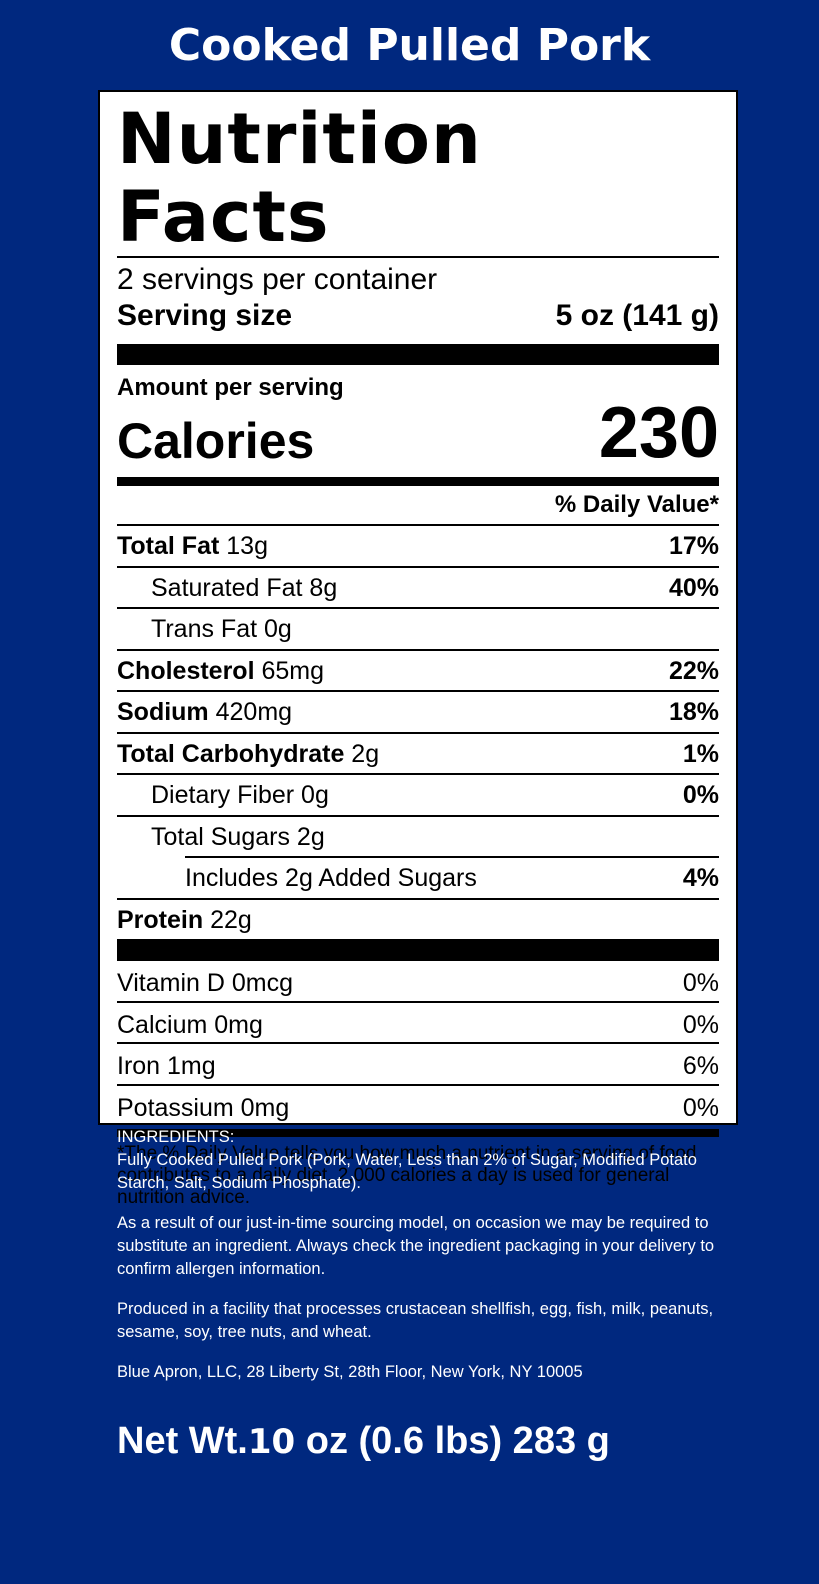 Image resolution: width=819 pixels, height=1584 pixels. I want to click on nutrient-dv: 4%, so click(700, 878).